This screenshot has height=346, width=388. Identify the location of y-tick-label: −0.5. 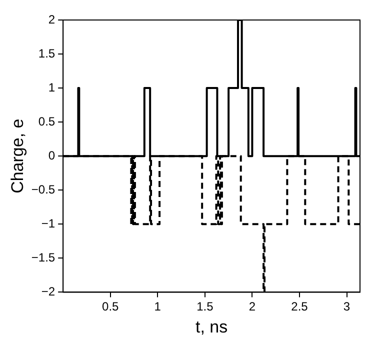
(43, 189).